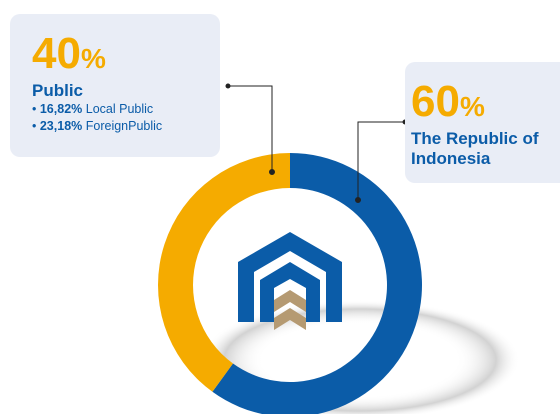 This screenshot has height=414, width=560. Describe the element at coordinates (290, 281) in the screenshot. I see `logo` at that location.